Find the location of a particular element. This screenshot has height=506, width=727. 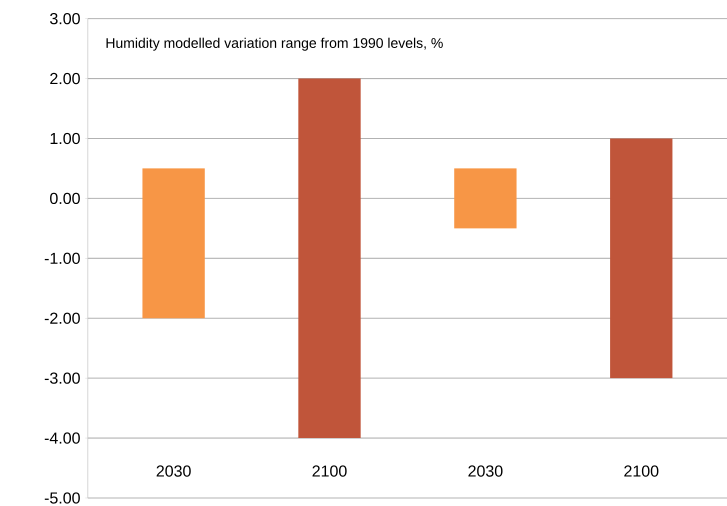

y-tick-label: -3.00 is located at coordinates (62, 378).